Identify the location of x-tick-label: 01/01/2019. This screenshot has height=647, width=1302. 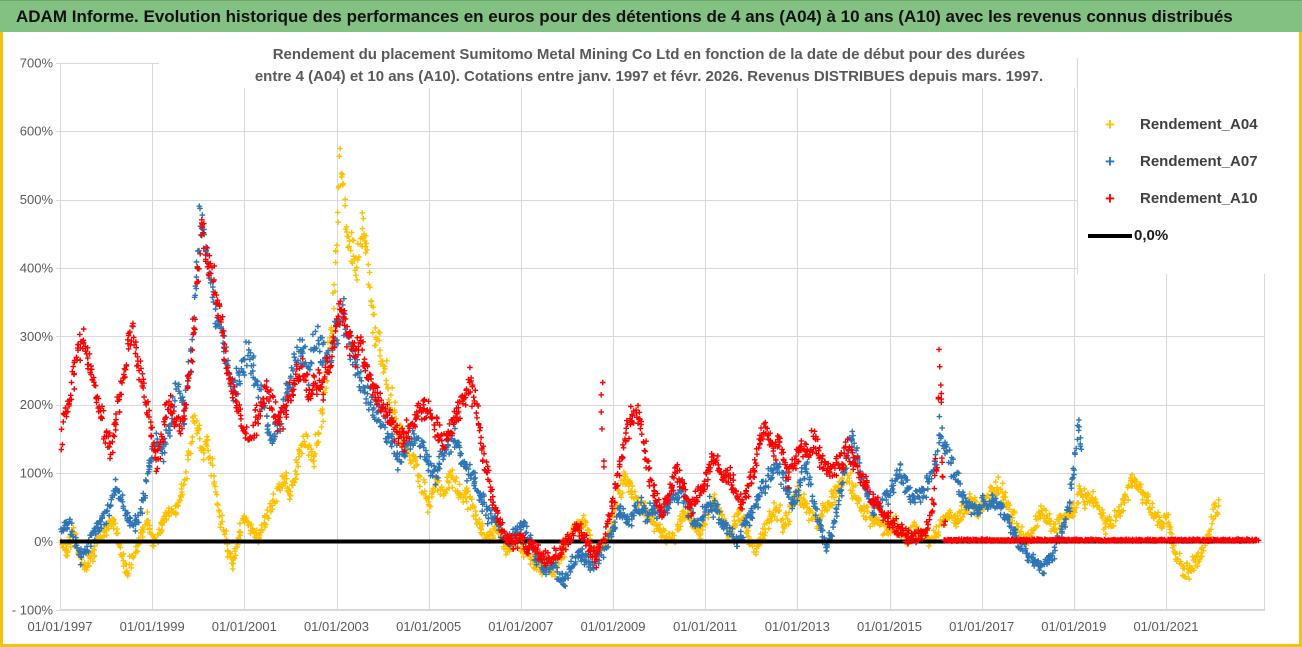
(1073, 626).